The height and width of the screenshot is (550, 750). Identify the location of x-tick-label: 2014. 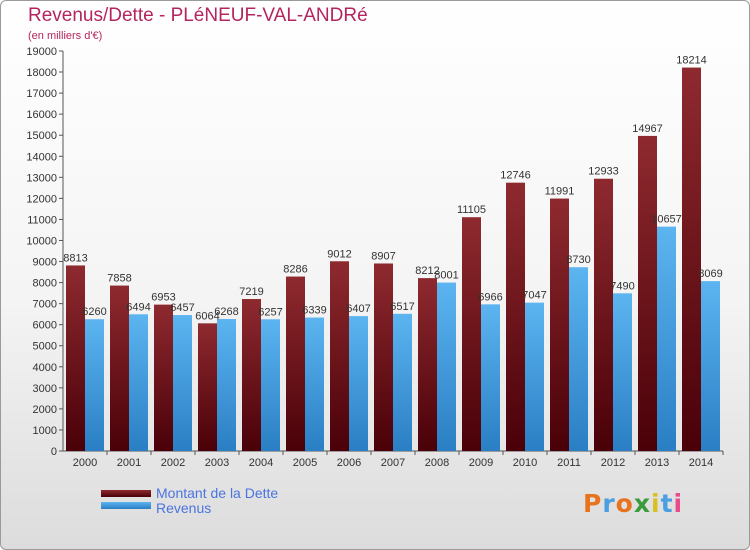
(701, 463).